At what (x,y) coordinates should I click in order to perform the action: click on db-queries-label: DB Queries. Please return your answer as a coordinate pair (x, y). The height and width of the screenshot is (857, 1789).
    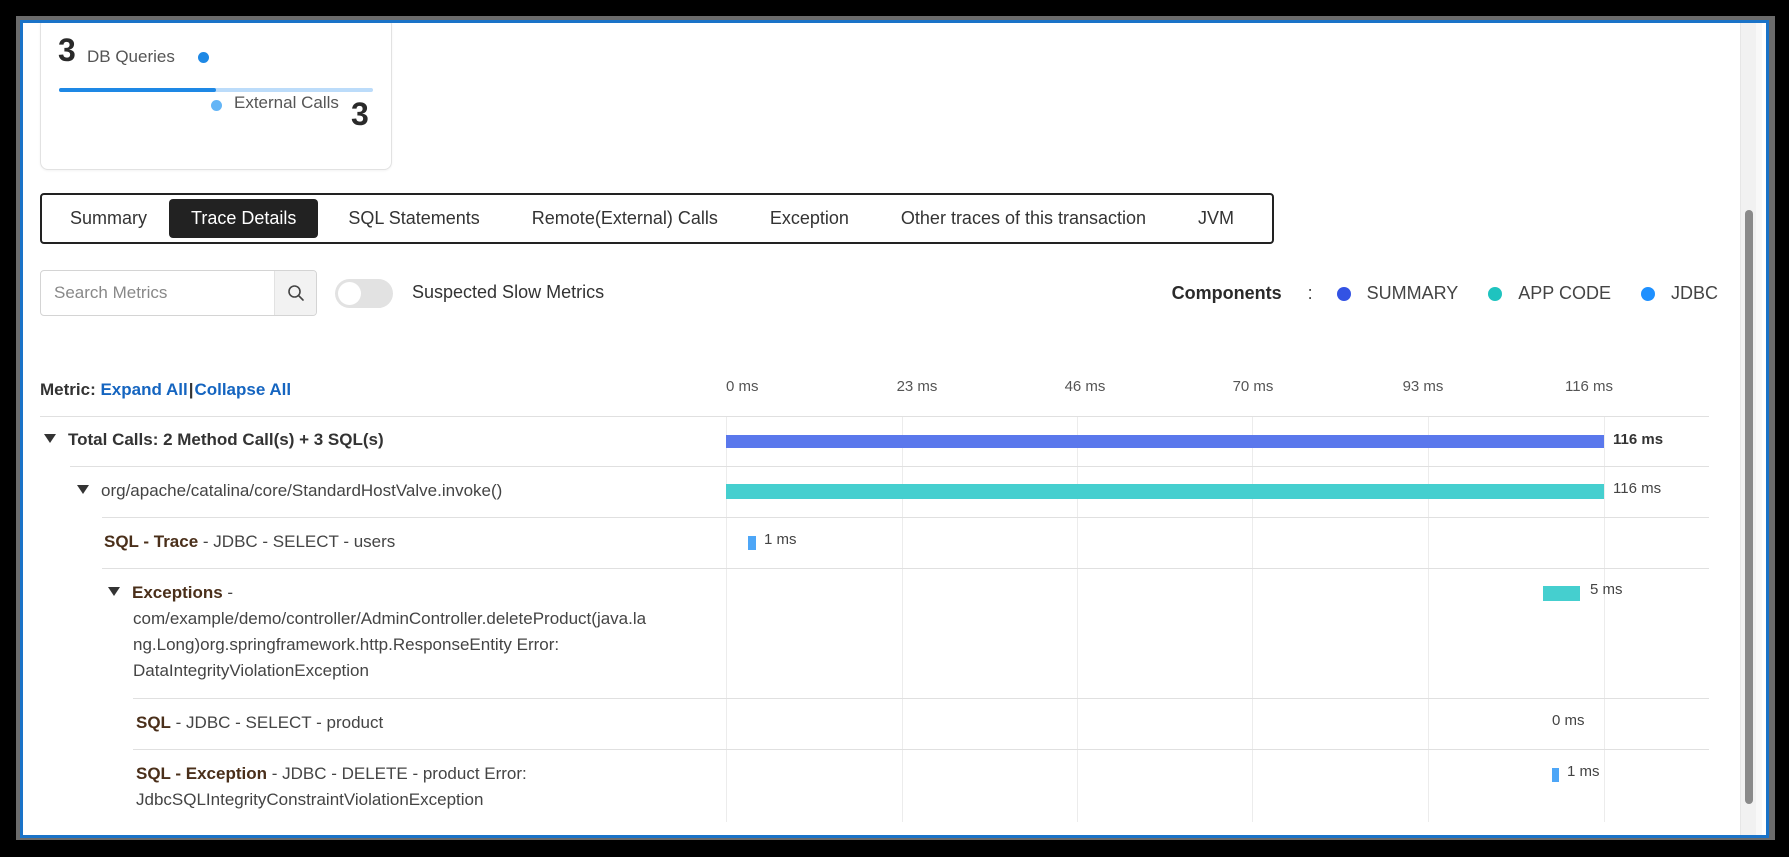
    Looking at the image, I should click on (131, 56).